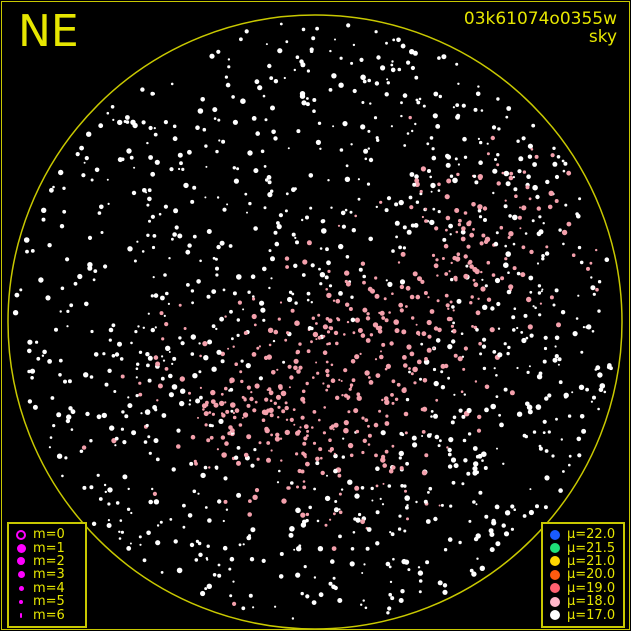  I want to click on magnitude-legend-label: m=2, so click(49, 561).